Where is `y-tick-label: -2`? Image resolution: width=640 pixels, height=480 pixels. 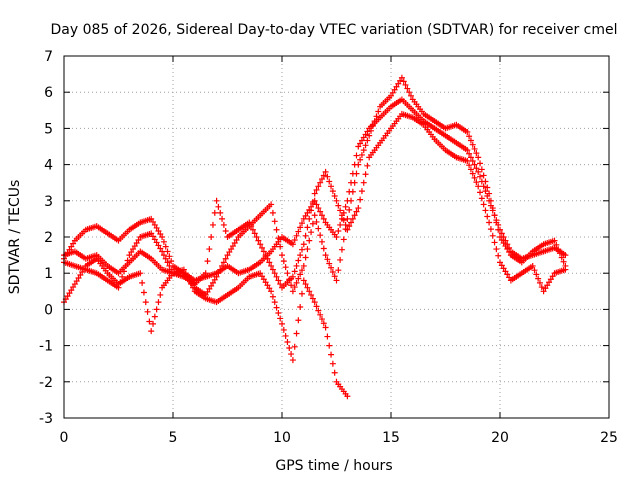
y-tick-label: -2 is located at coordinates (46, 383).